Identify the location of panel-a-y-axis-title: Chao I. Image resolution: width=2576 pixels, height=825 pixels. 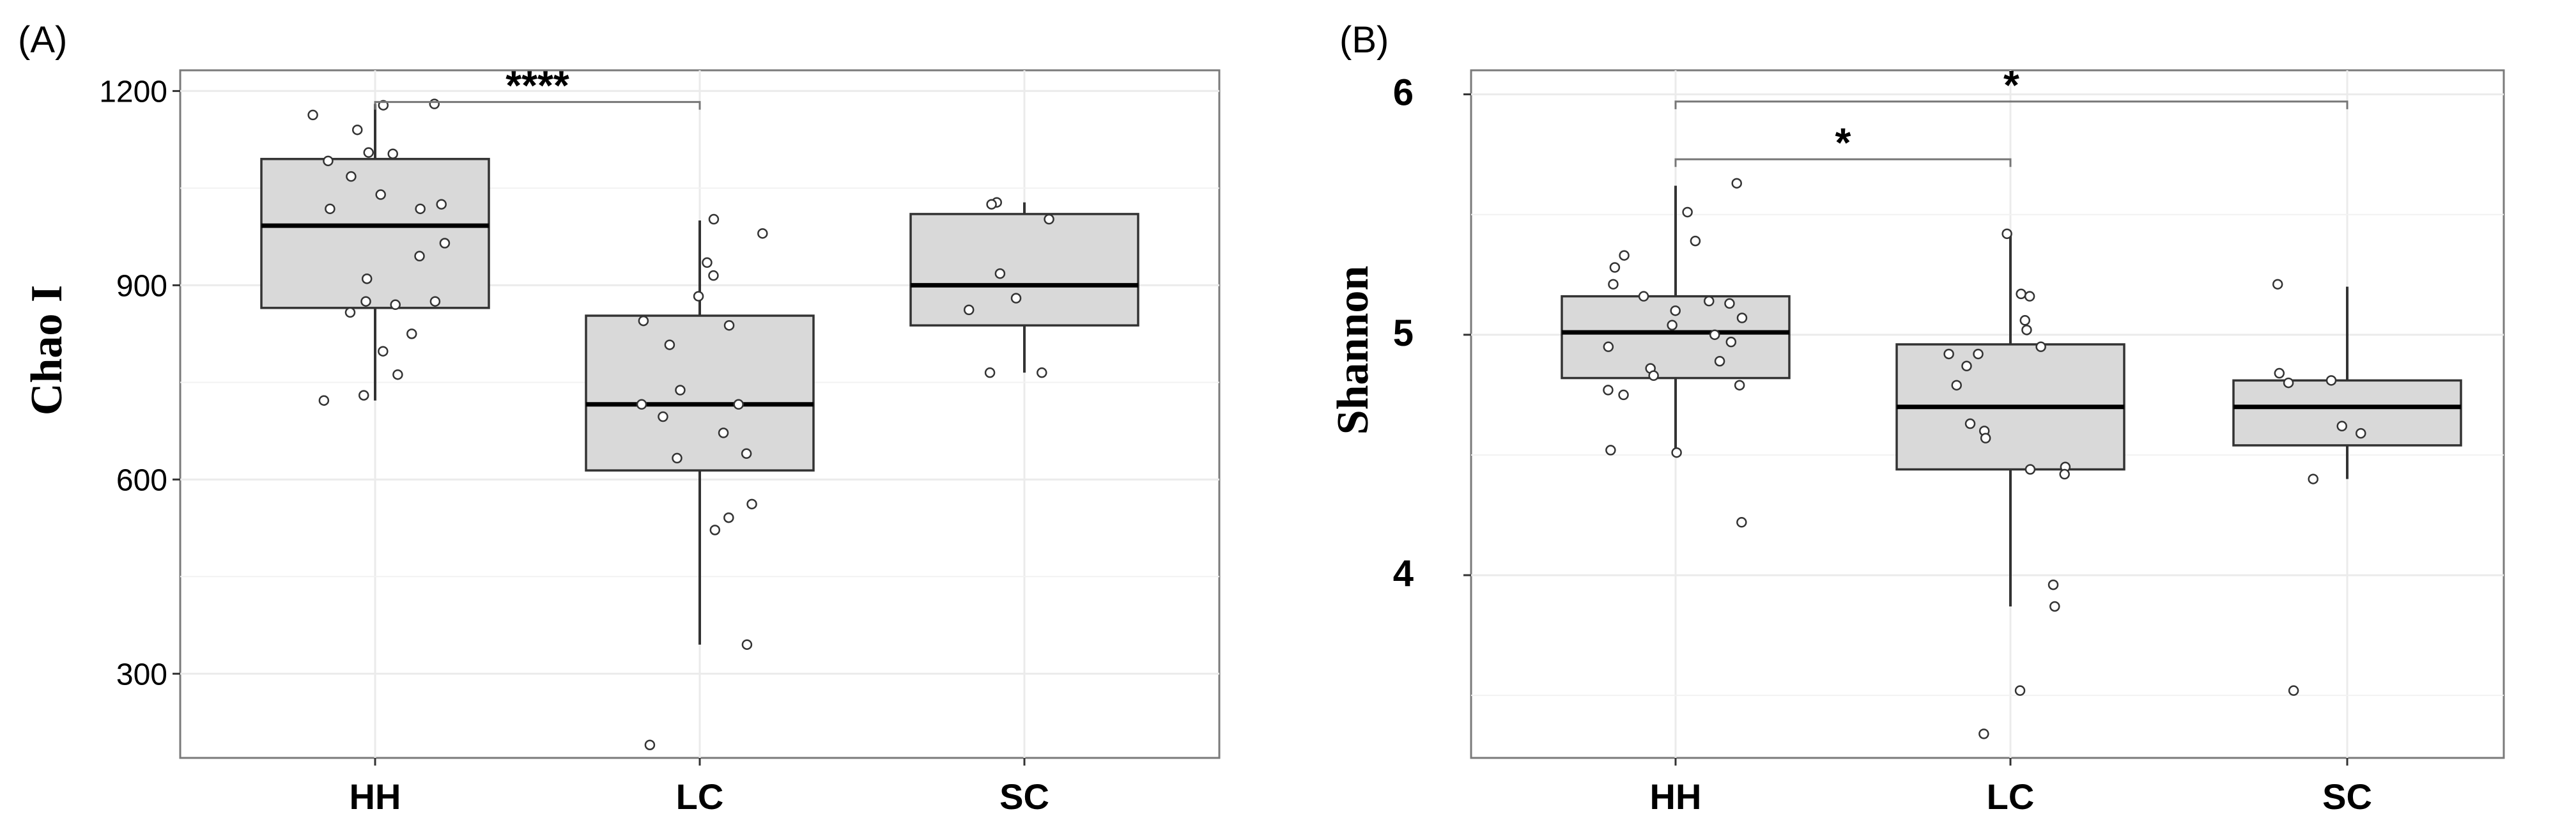
(47, 350).